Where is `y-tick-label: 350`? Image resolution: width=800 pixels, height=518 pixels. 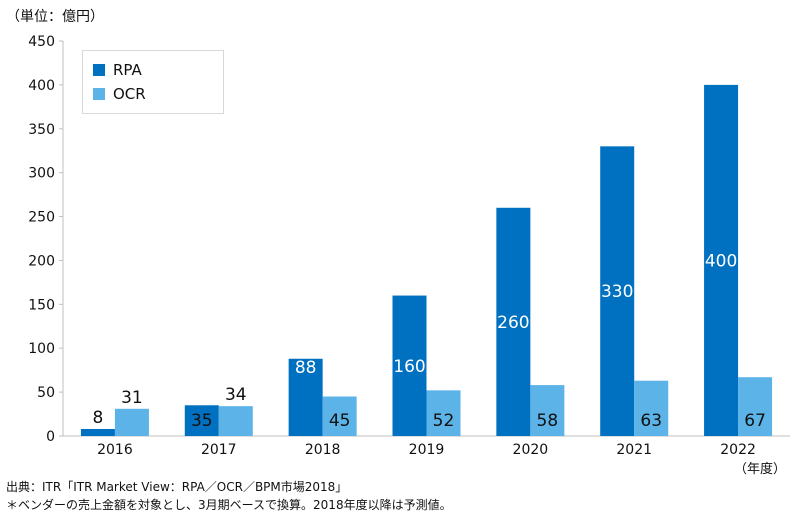 y-tick-label: 350 is located at coordinates (41, 130).